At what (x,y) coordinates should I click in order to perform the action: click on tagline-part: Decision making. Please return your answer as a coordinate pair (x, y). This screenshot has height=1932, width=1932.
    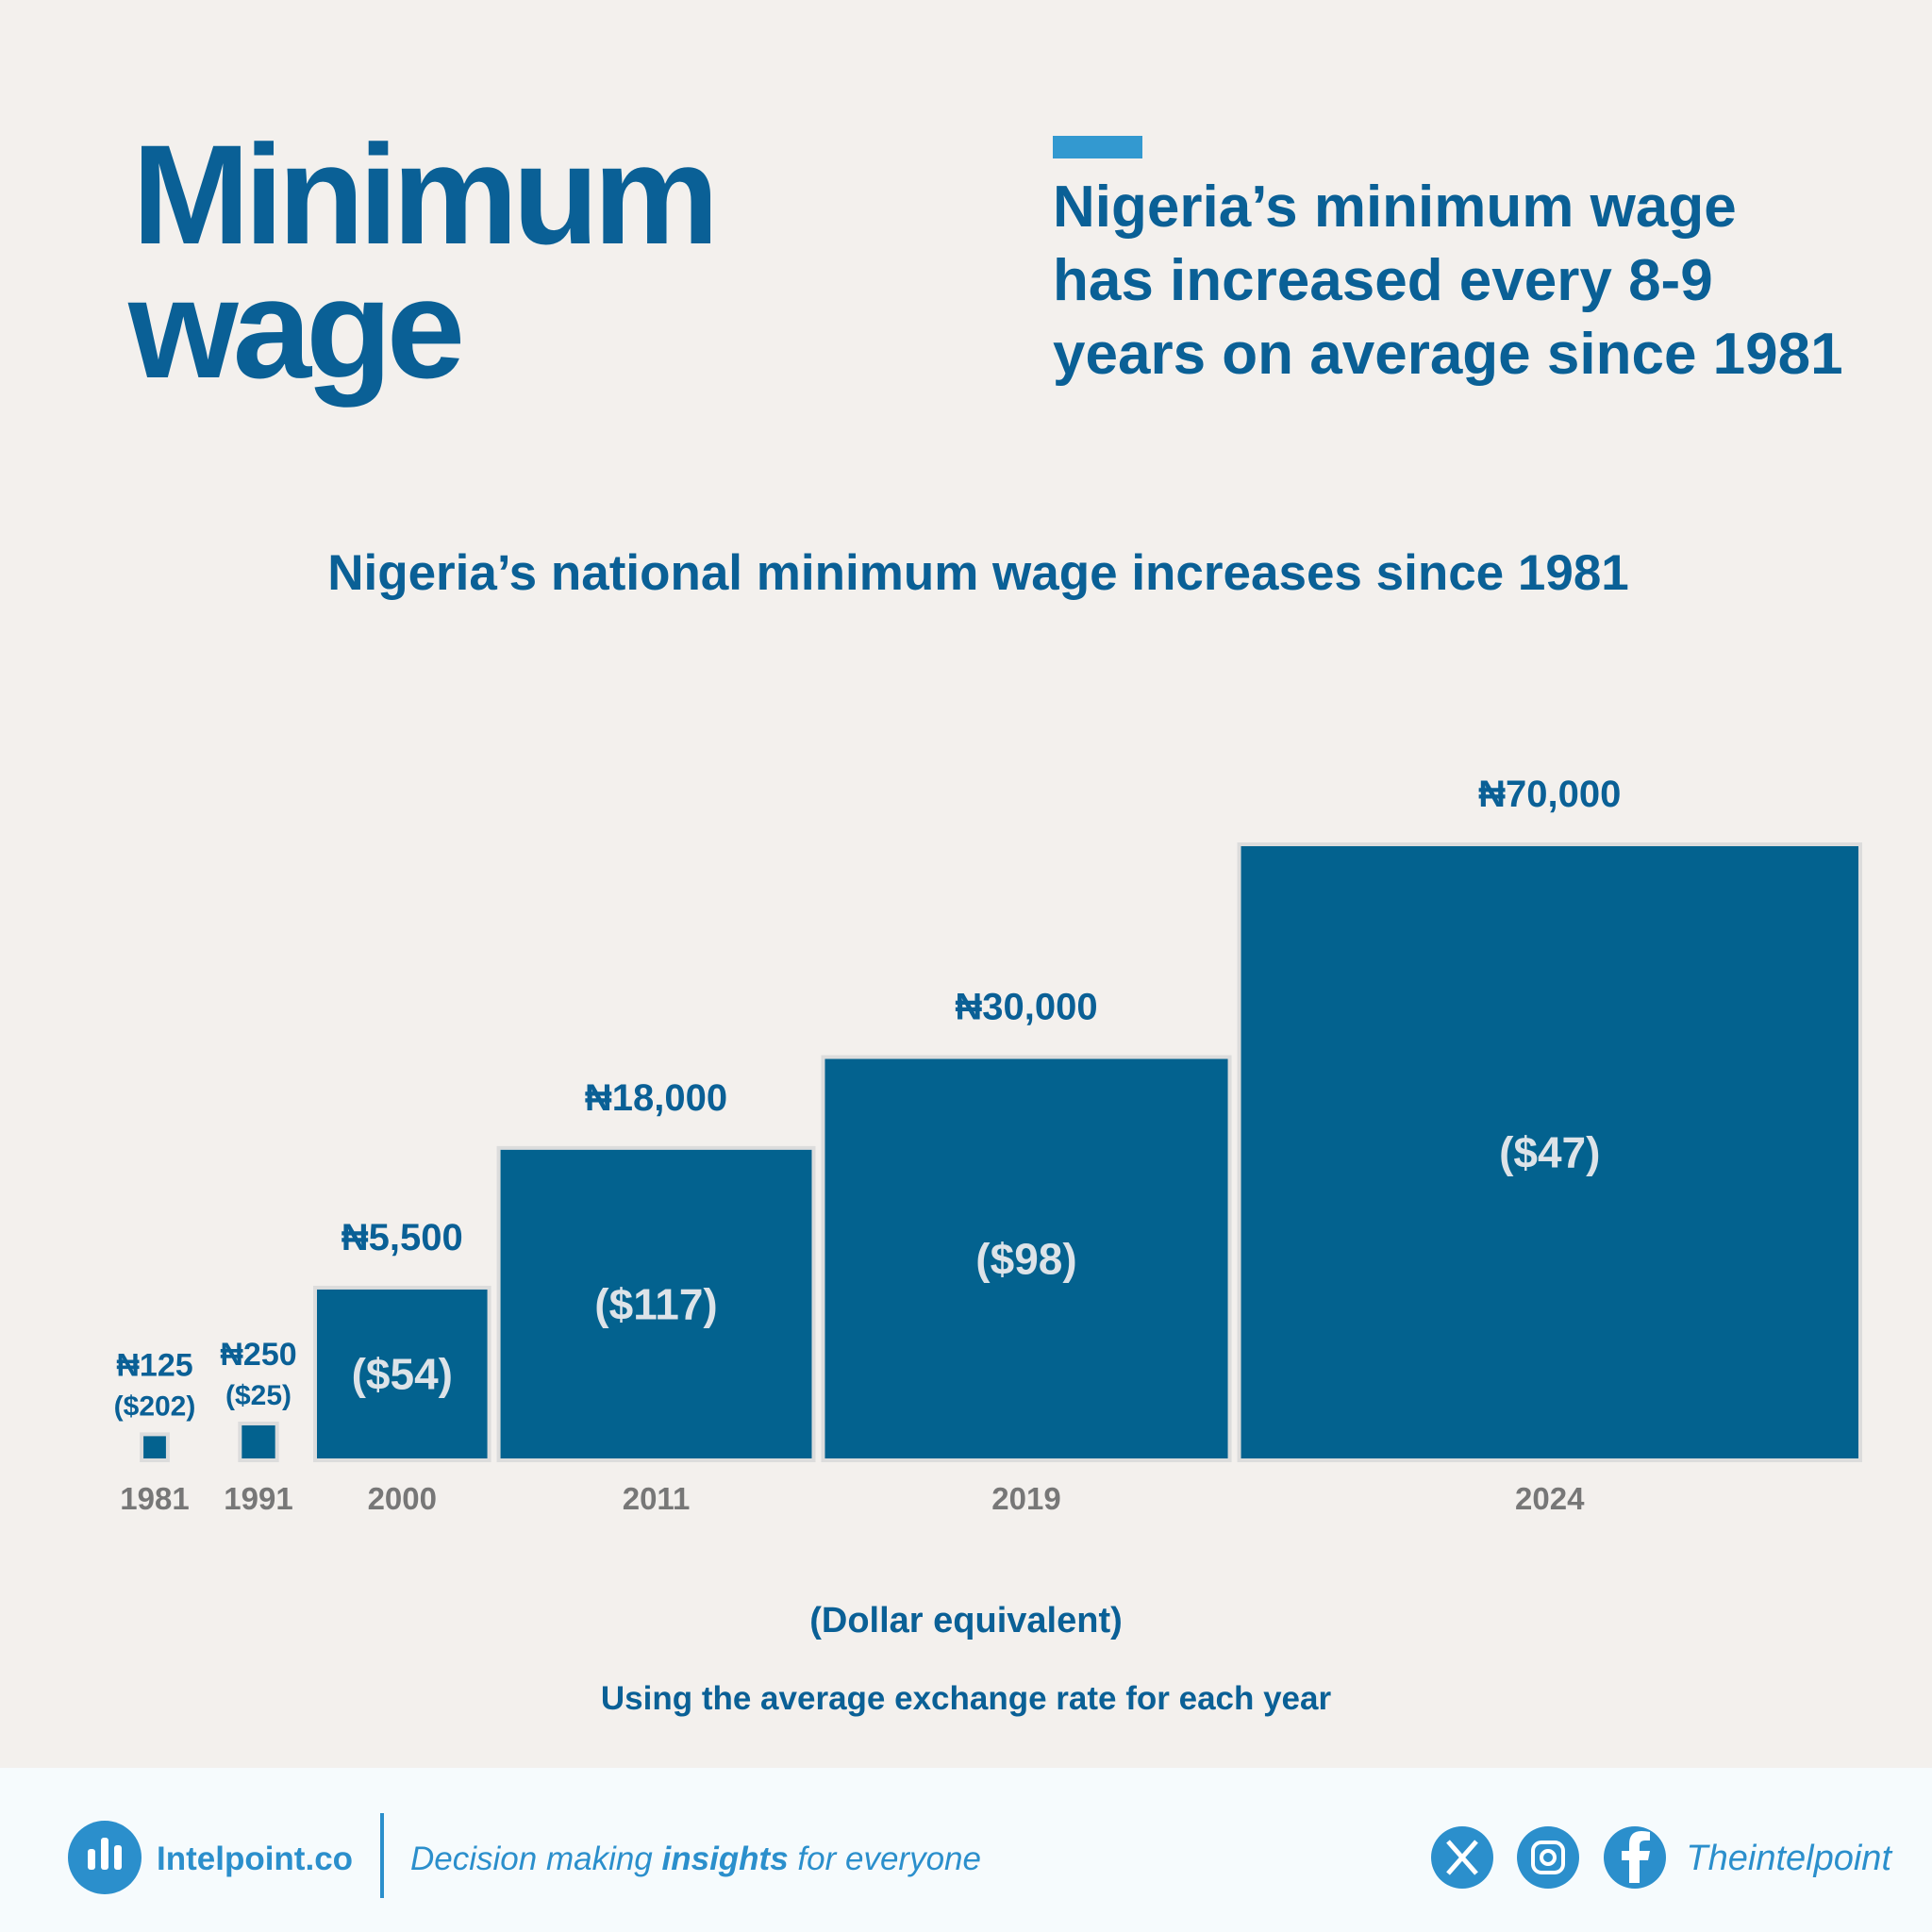
    Looking at the image, I should click on (536, 1858).